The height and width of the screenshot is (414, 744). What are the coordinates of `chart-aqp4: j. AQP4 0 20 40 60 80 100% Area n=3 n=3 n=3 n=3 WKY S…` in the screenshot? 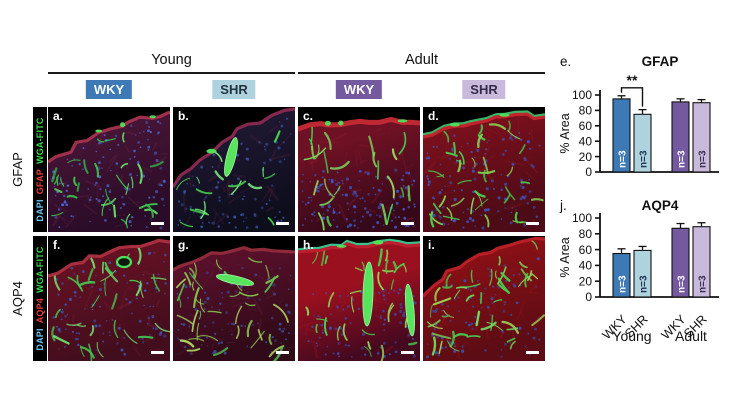 It's located at (650, 286).